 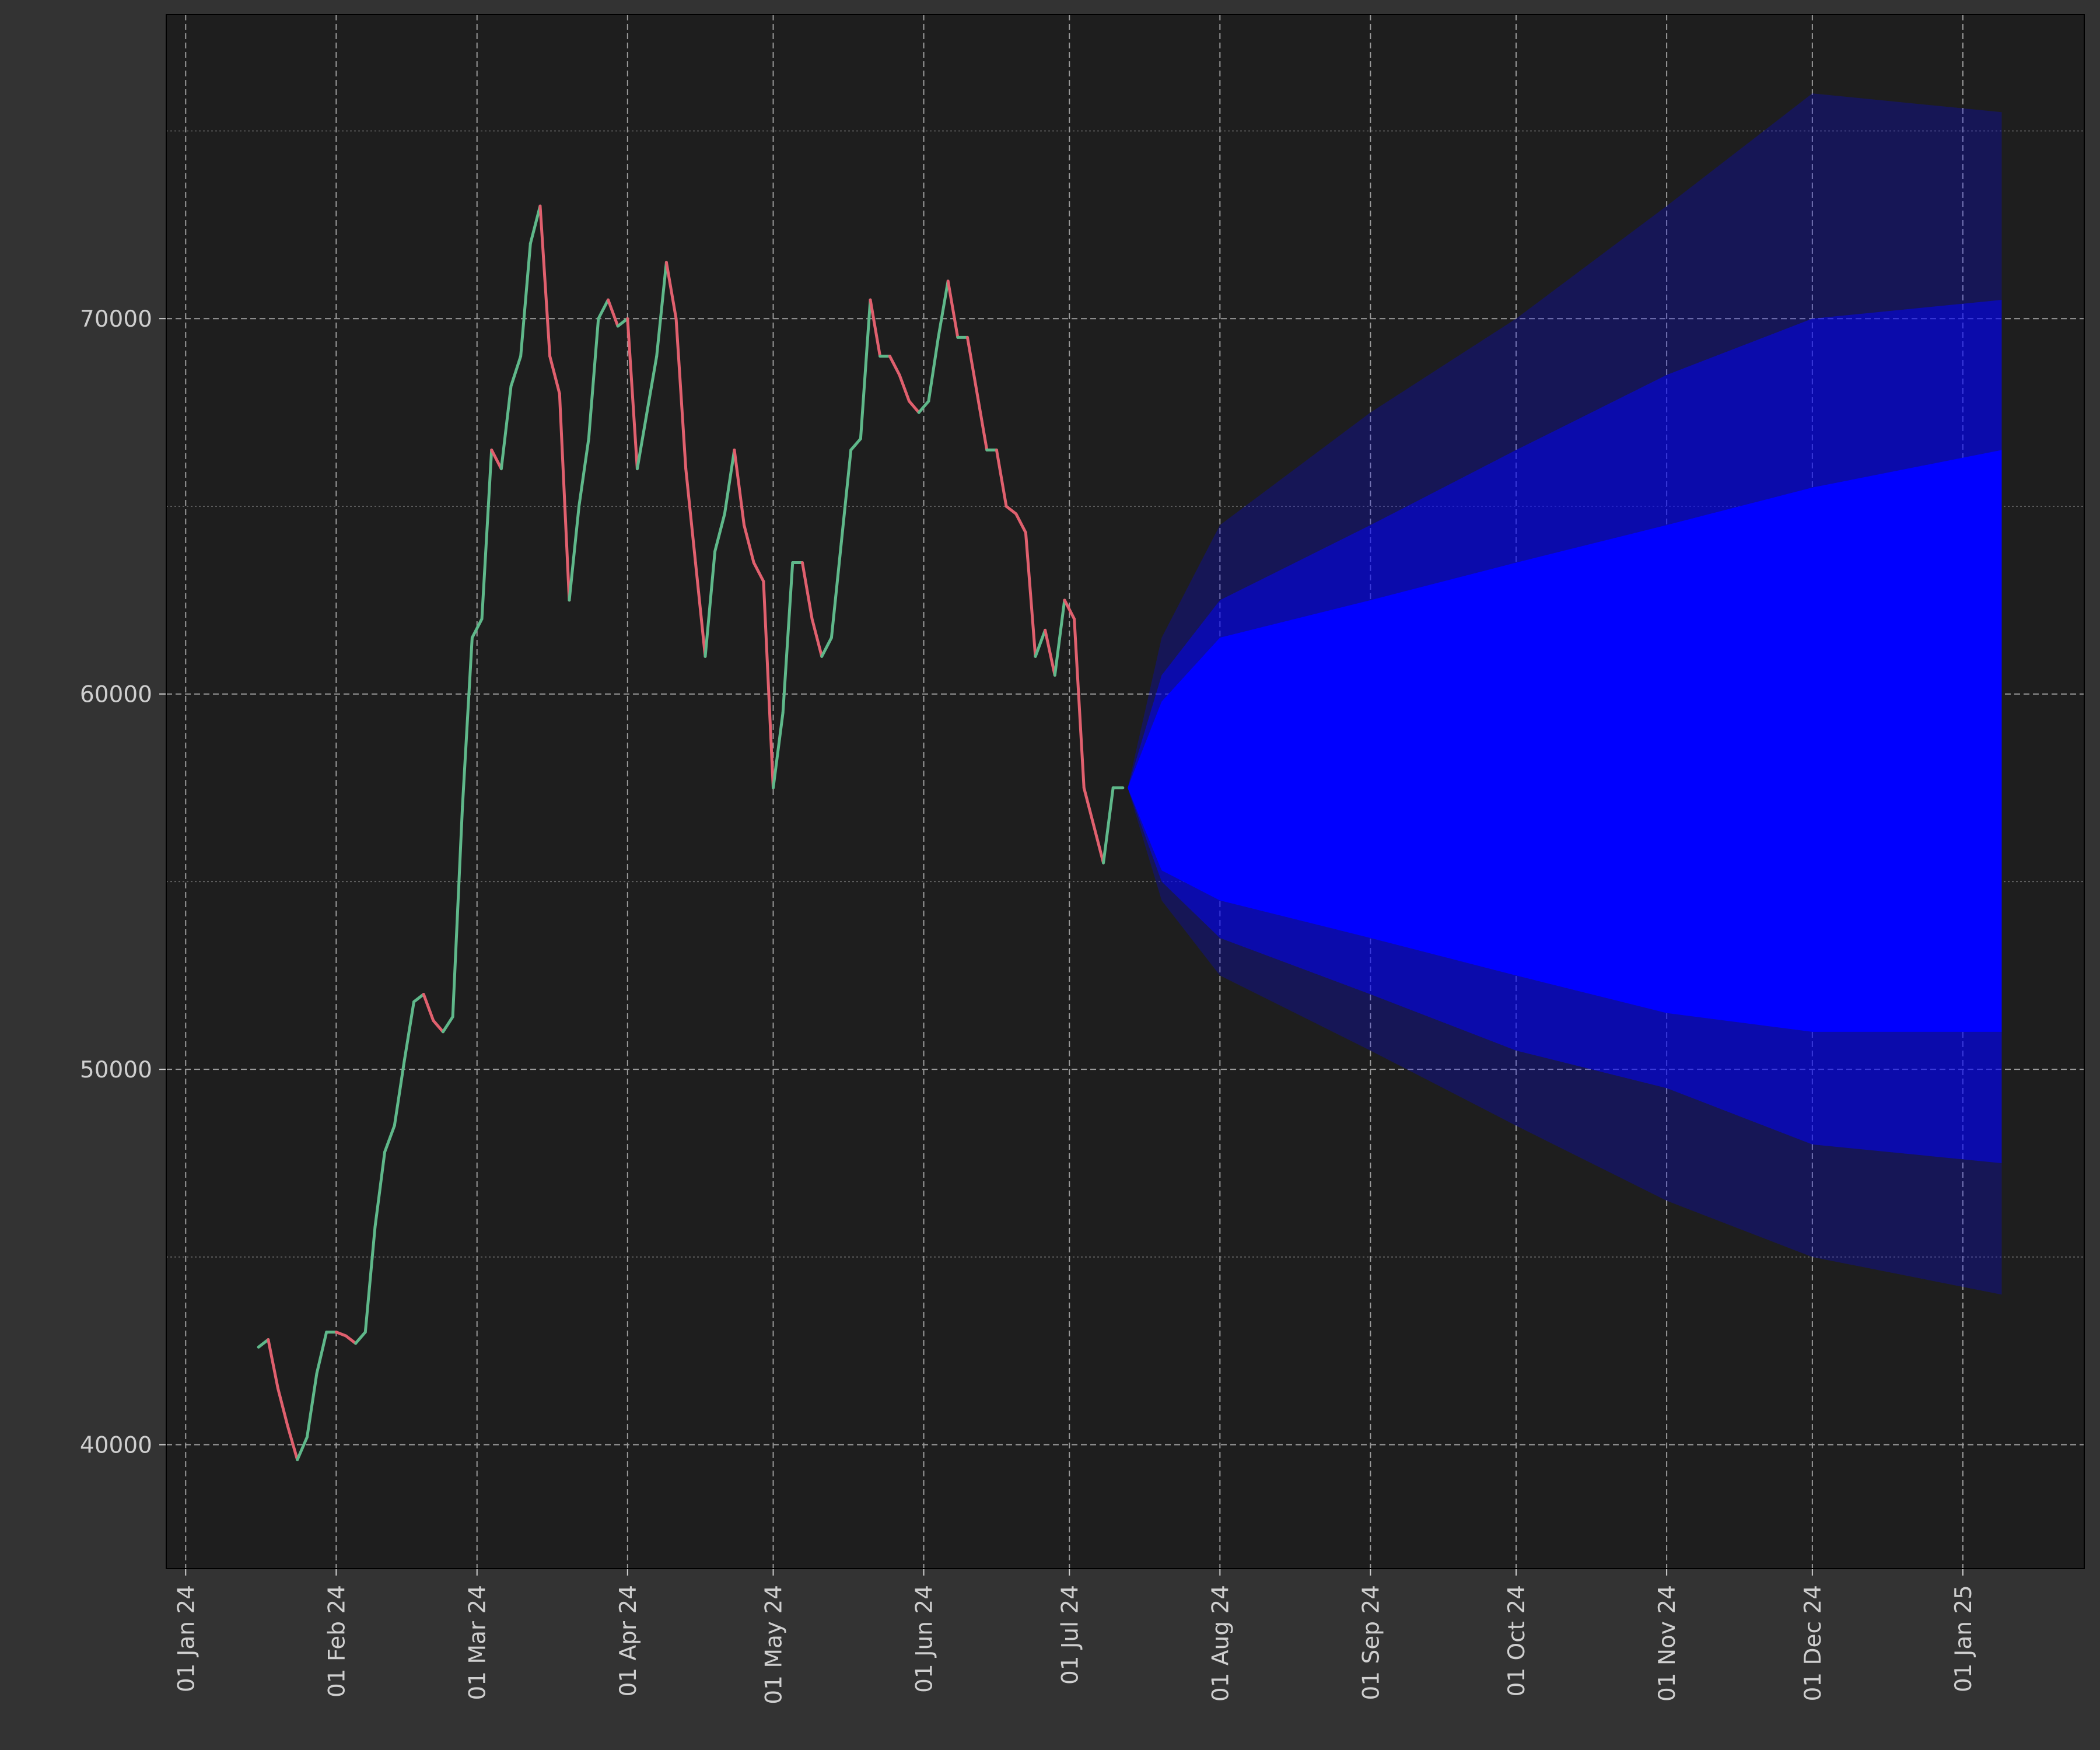 I want to click on x-tick-label: 01 Dec 24, so click(x=1813, y=1643).